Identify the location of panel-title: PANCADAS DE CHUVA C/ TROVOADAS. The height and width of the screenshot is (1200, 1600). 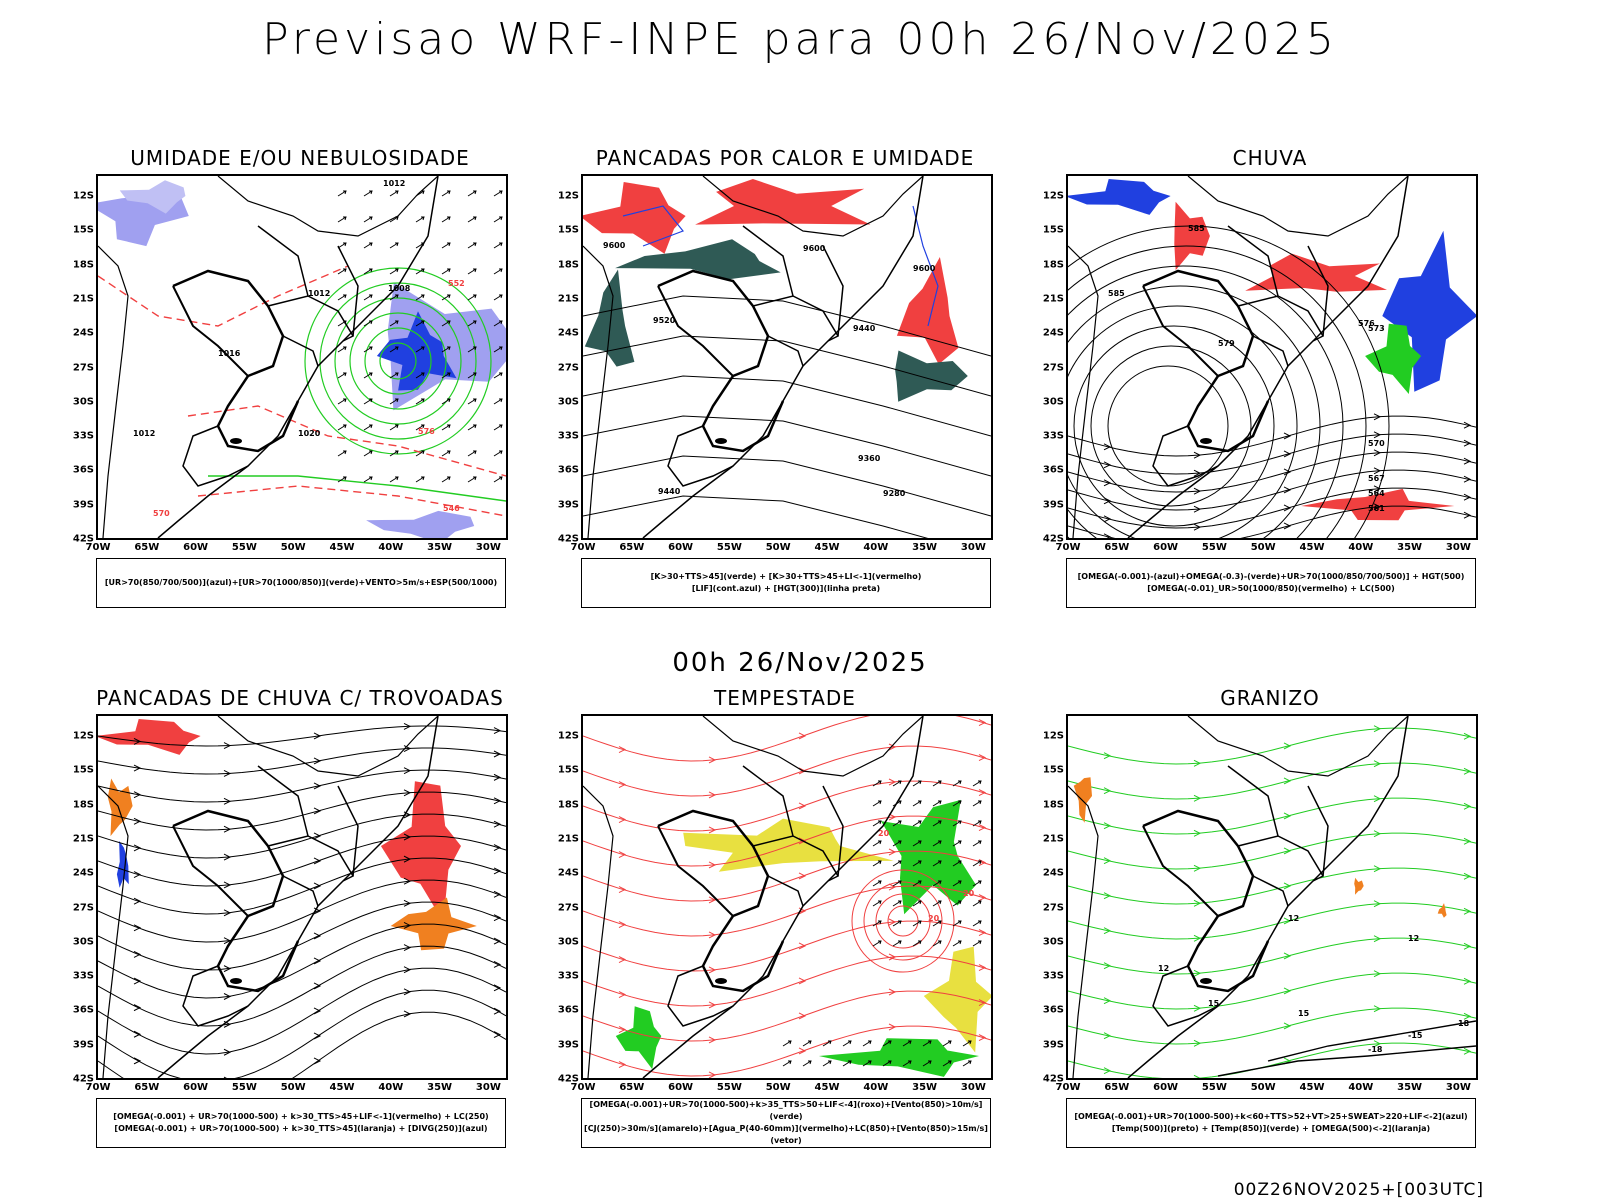
(300, 698).